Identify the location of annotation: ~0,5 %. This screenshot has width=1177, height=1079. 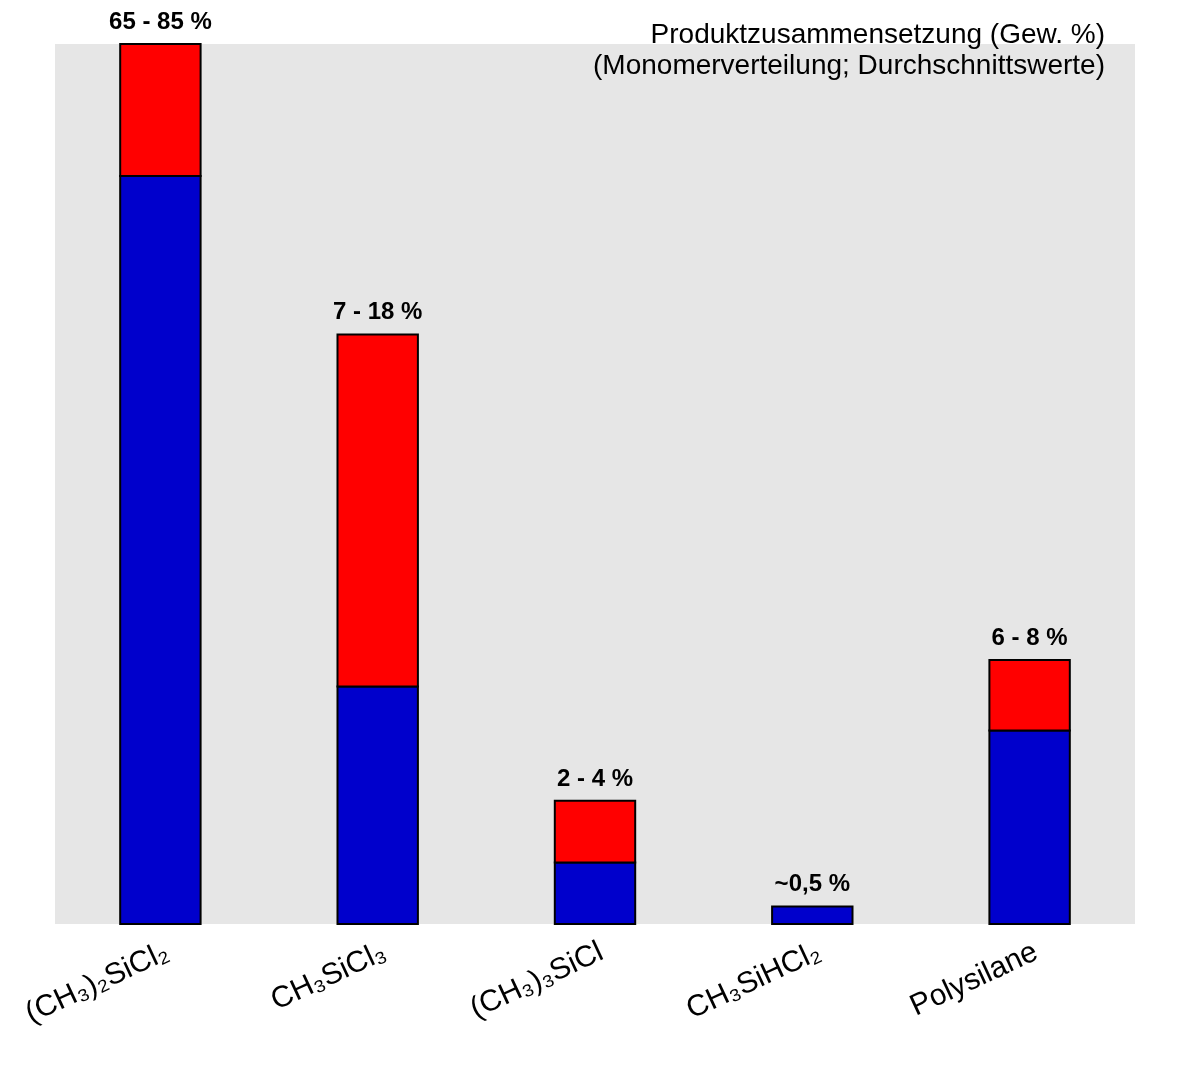
(812, 883).